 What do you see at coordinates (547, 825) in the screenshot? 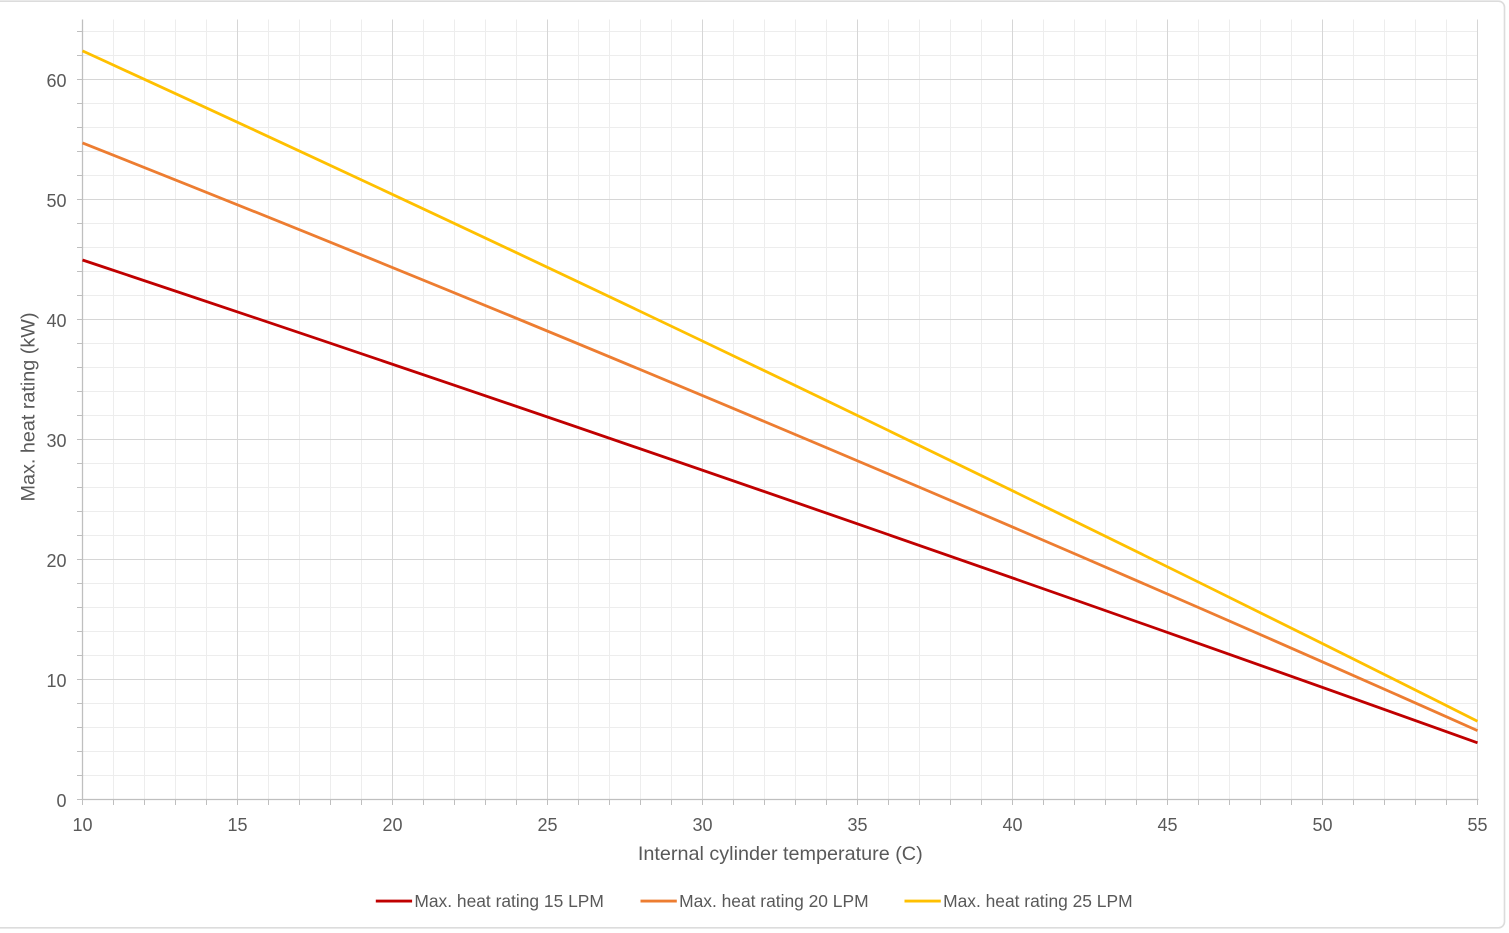
I see `svg-text: 25` at bounding box center [547, 825].